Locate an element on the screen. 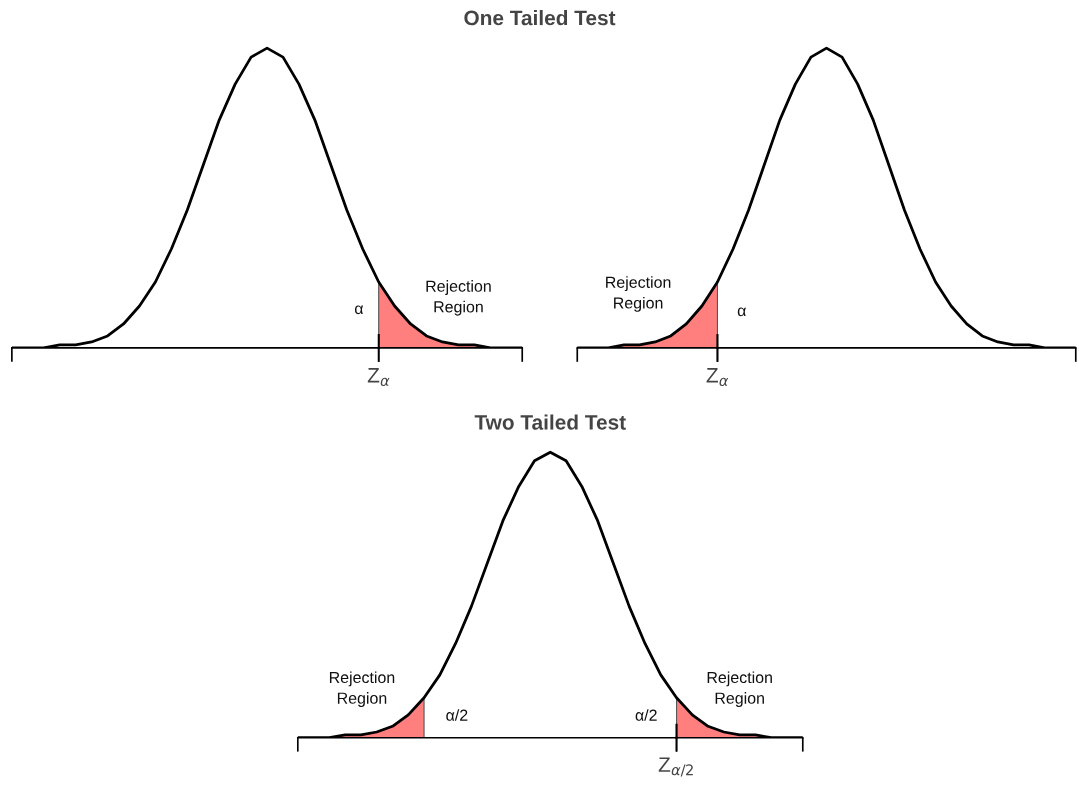 The image size is (1079, 789). chart-title: Two Tailed Test is located at coordinates (550, 422).